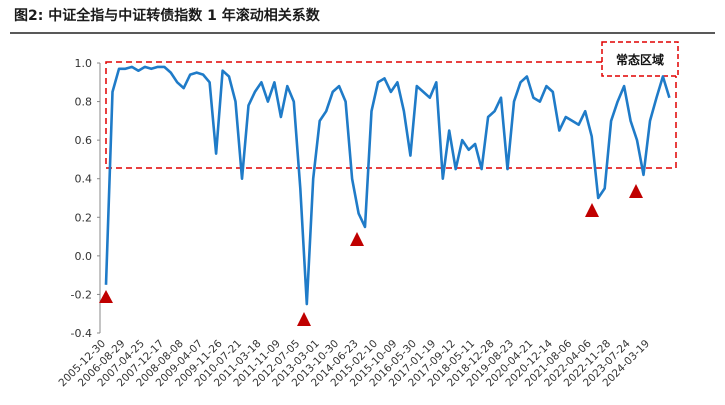 The image size is (725, 405). What do you see at coordinates (84, 63) in the screenshot?
I see `y-tick-label: 1.0` at bounding box center [84, 63].